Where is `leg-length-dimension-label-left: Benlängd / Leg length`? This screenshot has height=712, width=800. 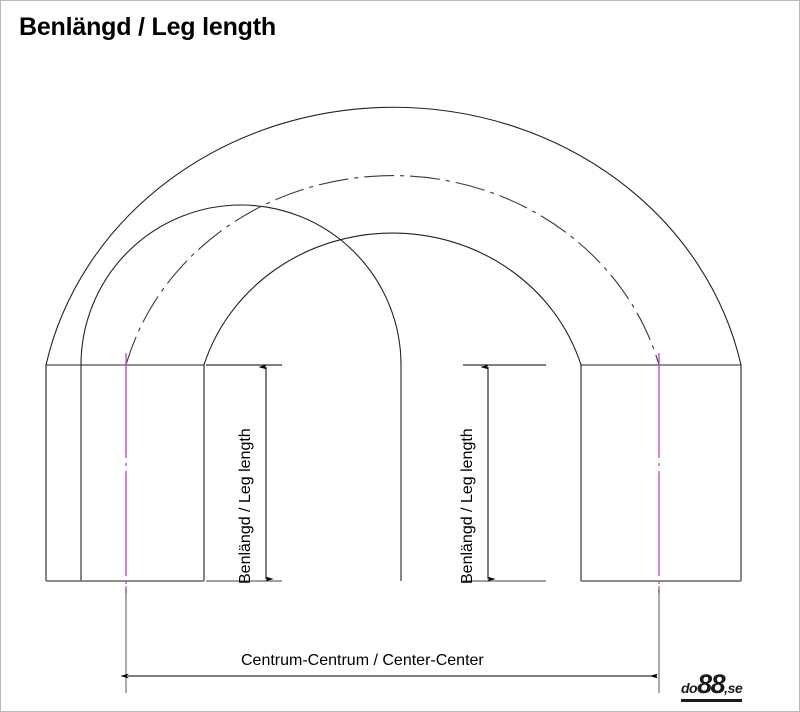
leg-length-dimension-label-left: Benlängd / Leg length is located at coordinates (245, 506).